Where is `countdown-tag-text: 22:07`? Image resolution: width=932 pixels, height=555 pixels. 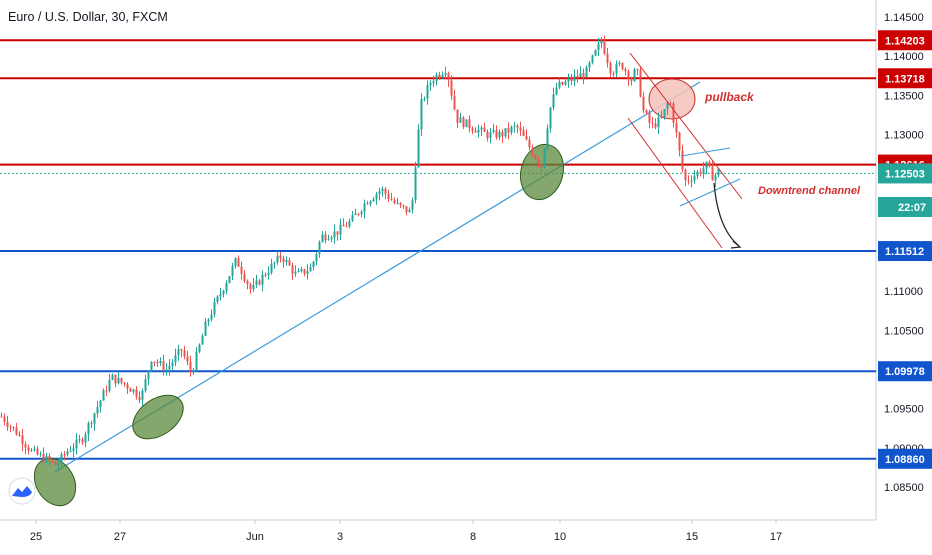 countdown-tag-text: 22:07 is located at coordinates (912, 208).